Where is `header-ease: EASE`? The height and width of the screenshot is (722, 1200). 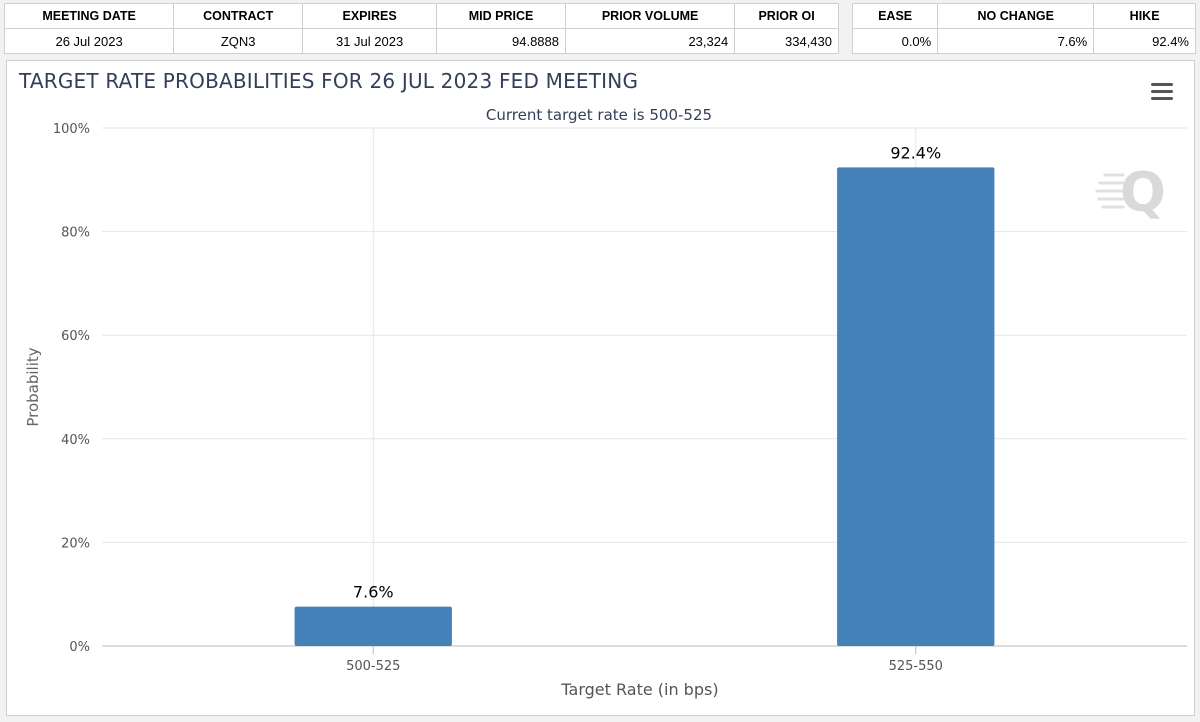
header-ease: EASE is located at coordinates (895, 16).